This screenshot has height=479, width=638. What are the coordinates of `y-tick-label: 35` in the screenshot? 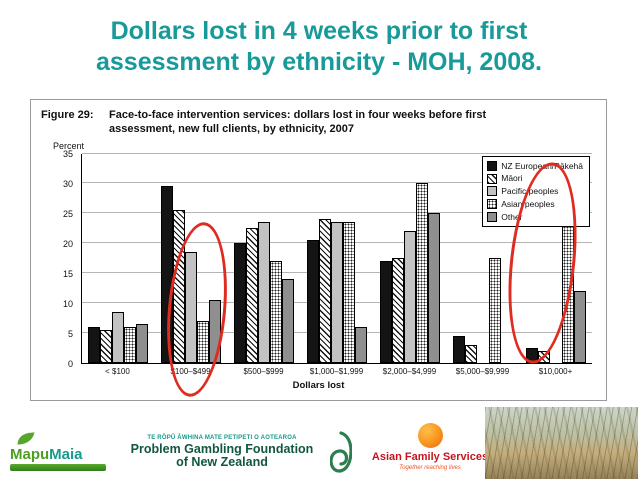 It's located at (67, 153).